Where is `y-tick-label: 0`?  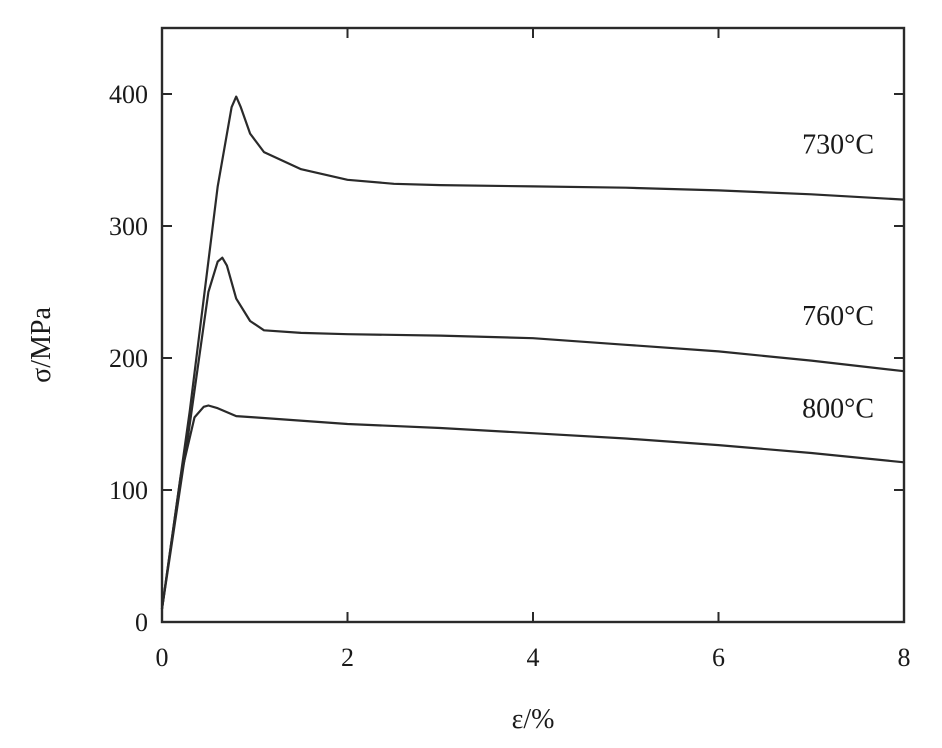
y-tick-label: 0 is located at coordinates (141, 622).